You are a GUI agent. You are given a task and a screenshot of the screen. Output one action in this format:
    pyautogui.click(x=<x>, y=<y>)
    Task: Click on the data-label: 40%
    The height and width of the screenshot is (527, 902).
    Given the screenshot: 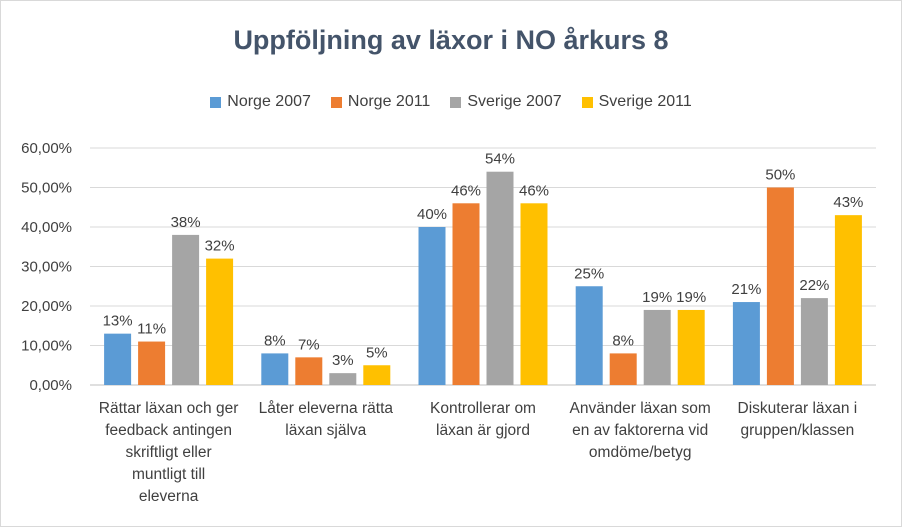 What is the action you would take?
    pyautogui.click(x=432, y=214)
    